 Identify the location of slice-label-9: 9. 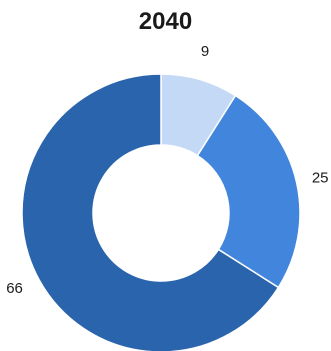
(205, 51).